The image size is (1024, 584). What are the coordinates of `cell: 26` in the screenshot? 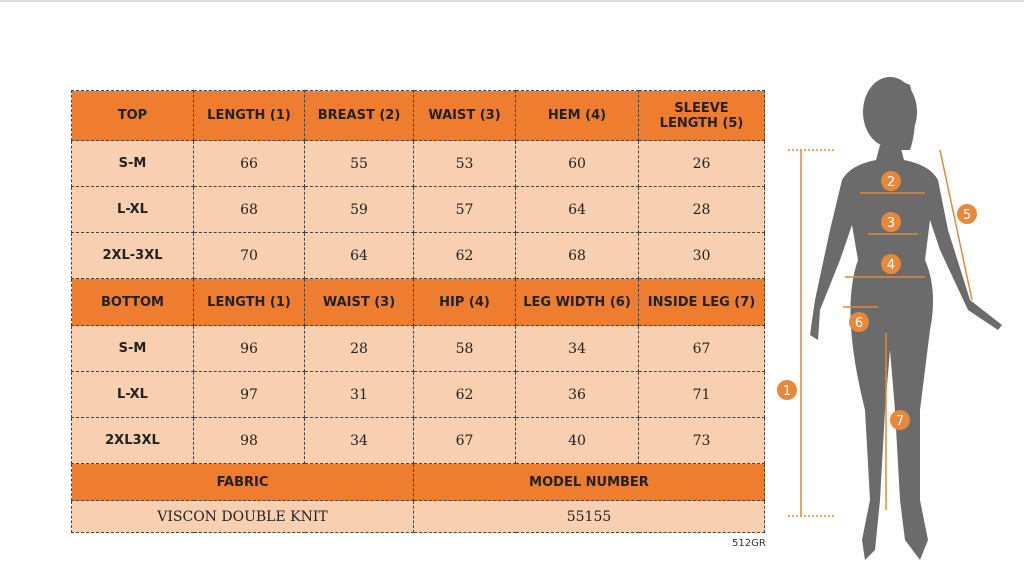 It's located at (701, 163).